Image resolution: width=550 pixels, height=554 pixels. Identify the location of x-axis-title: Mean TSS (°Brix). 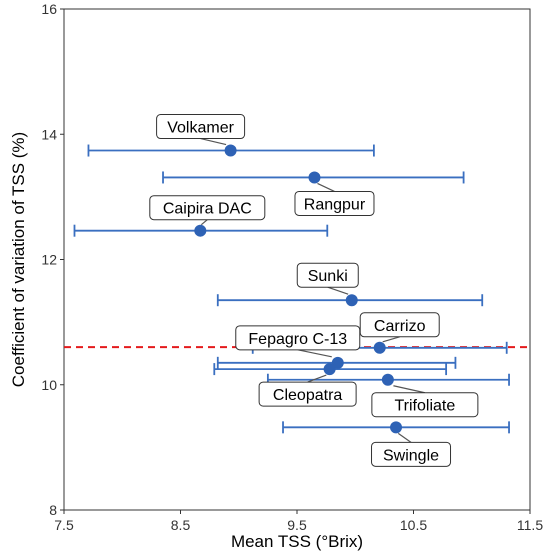
(297, 541).